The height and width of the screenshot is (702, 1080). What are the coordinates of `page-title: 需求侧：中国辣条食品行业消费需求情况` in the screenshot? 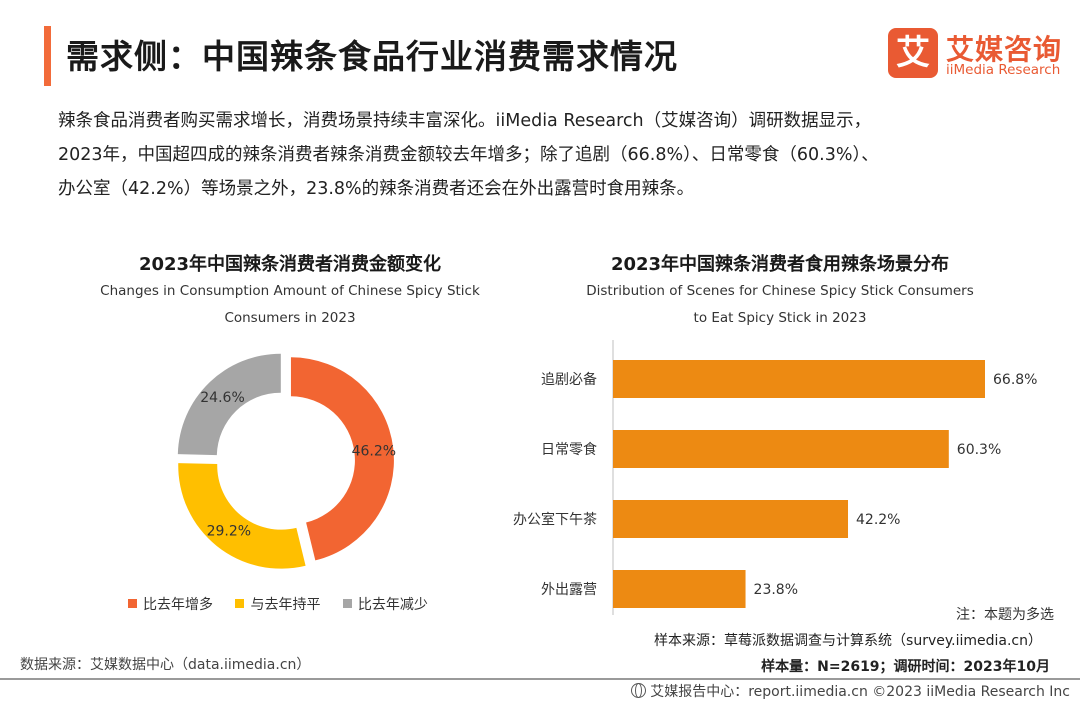 It's located at (372, 56).